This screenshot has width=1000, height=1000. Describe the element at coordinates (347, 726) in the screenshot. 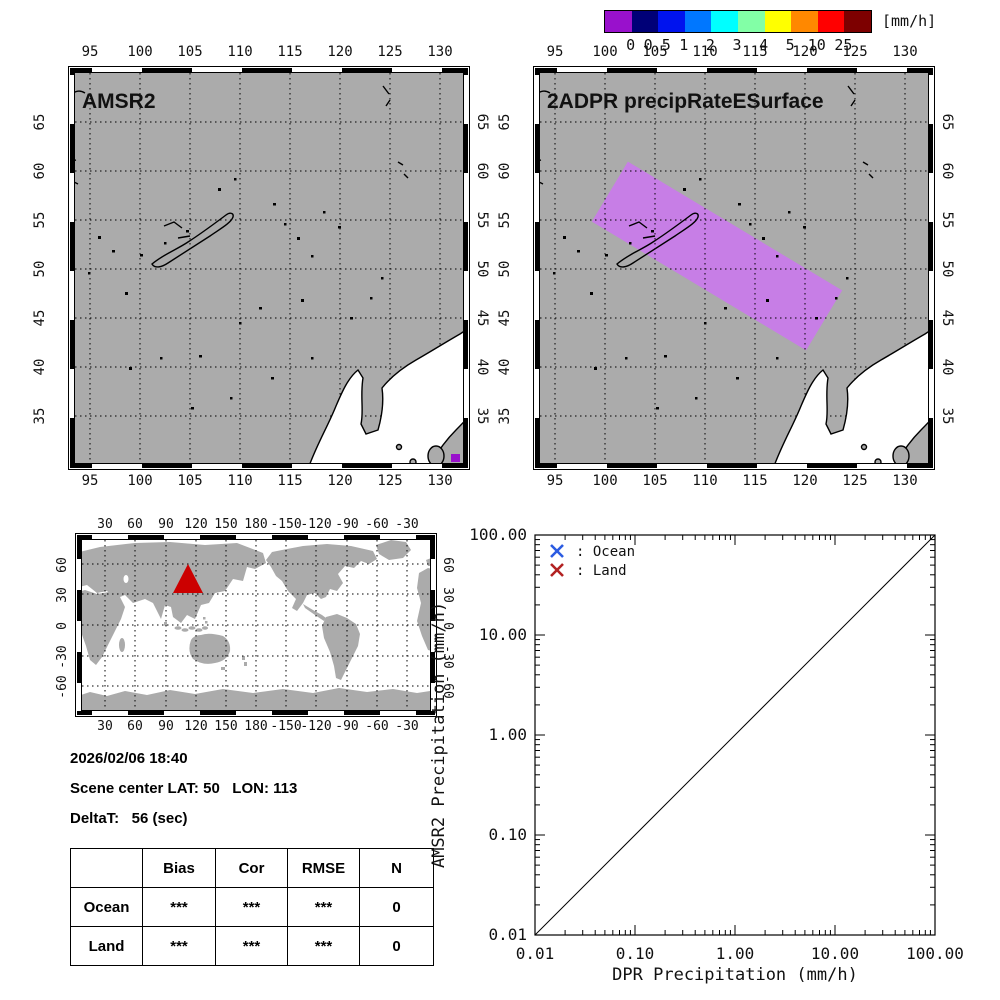

I see `world-lon-label-bottom: -90` at that location.